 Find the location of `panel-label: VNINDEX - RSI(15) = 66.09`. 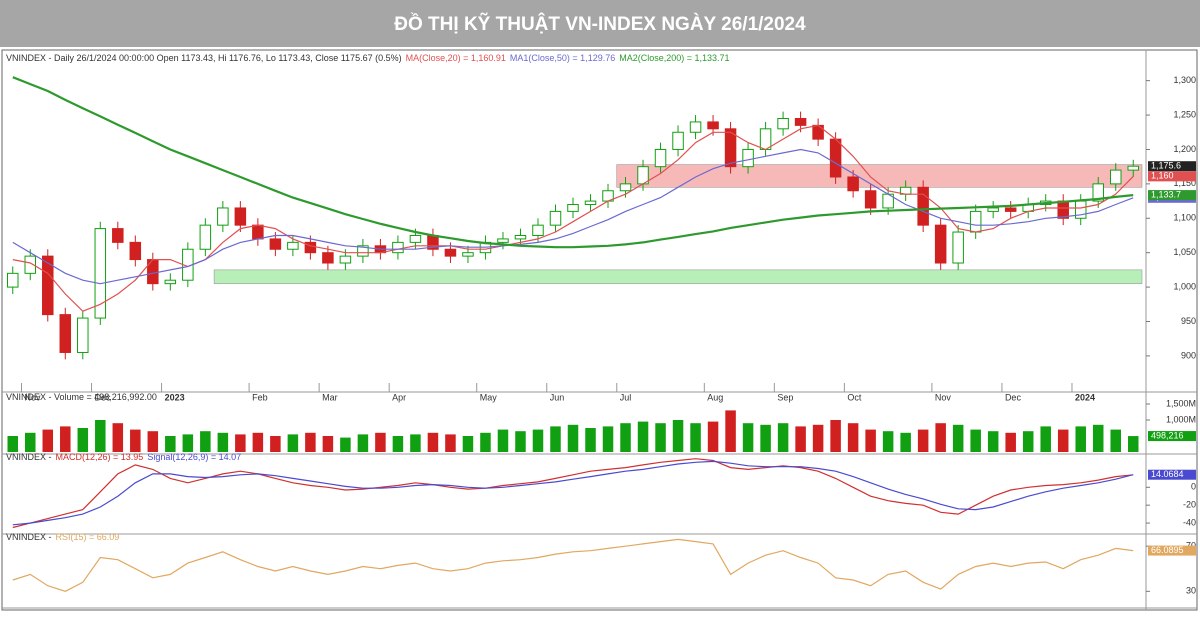

panel-label: VNINDEX - RSI(15) = 66.09 is located at coordinates (62, 537).